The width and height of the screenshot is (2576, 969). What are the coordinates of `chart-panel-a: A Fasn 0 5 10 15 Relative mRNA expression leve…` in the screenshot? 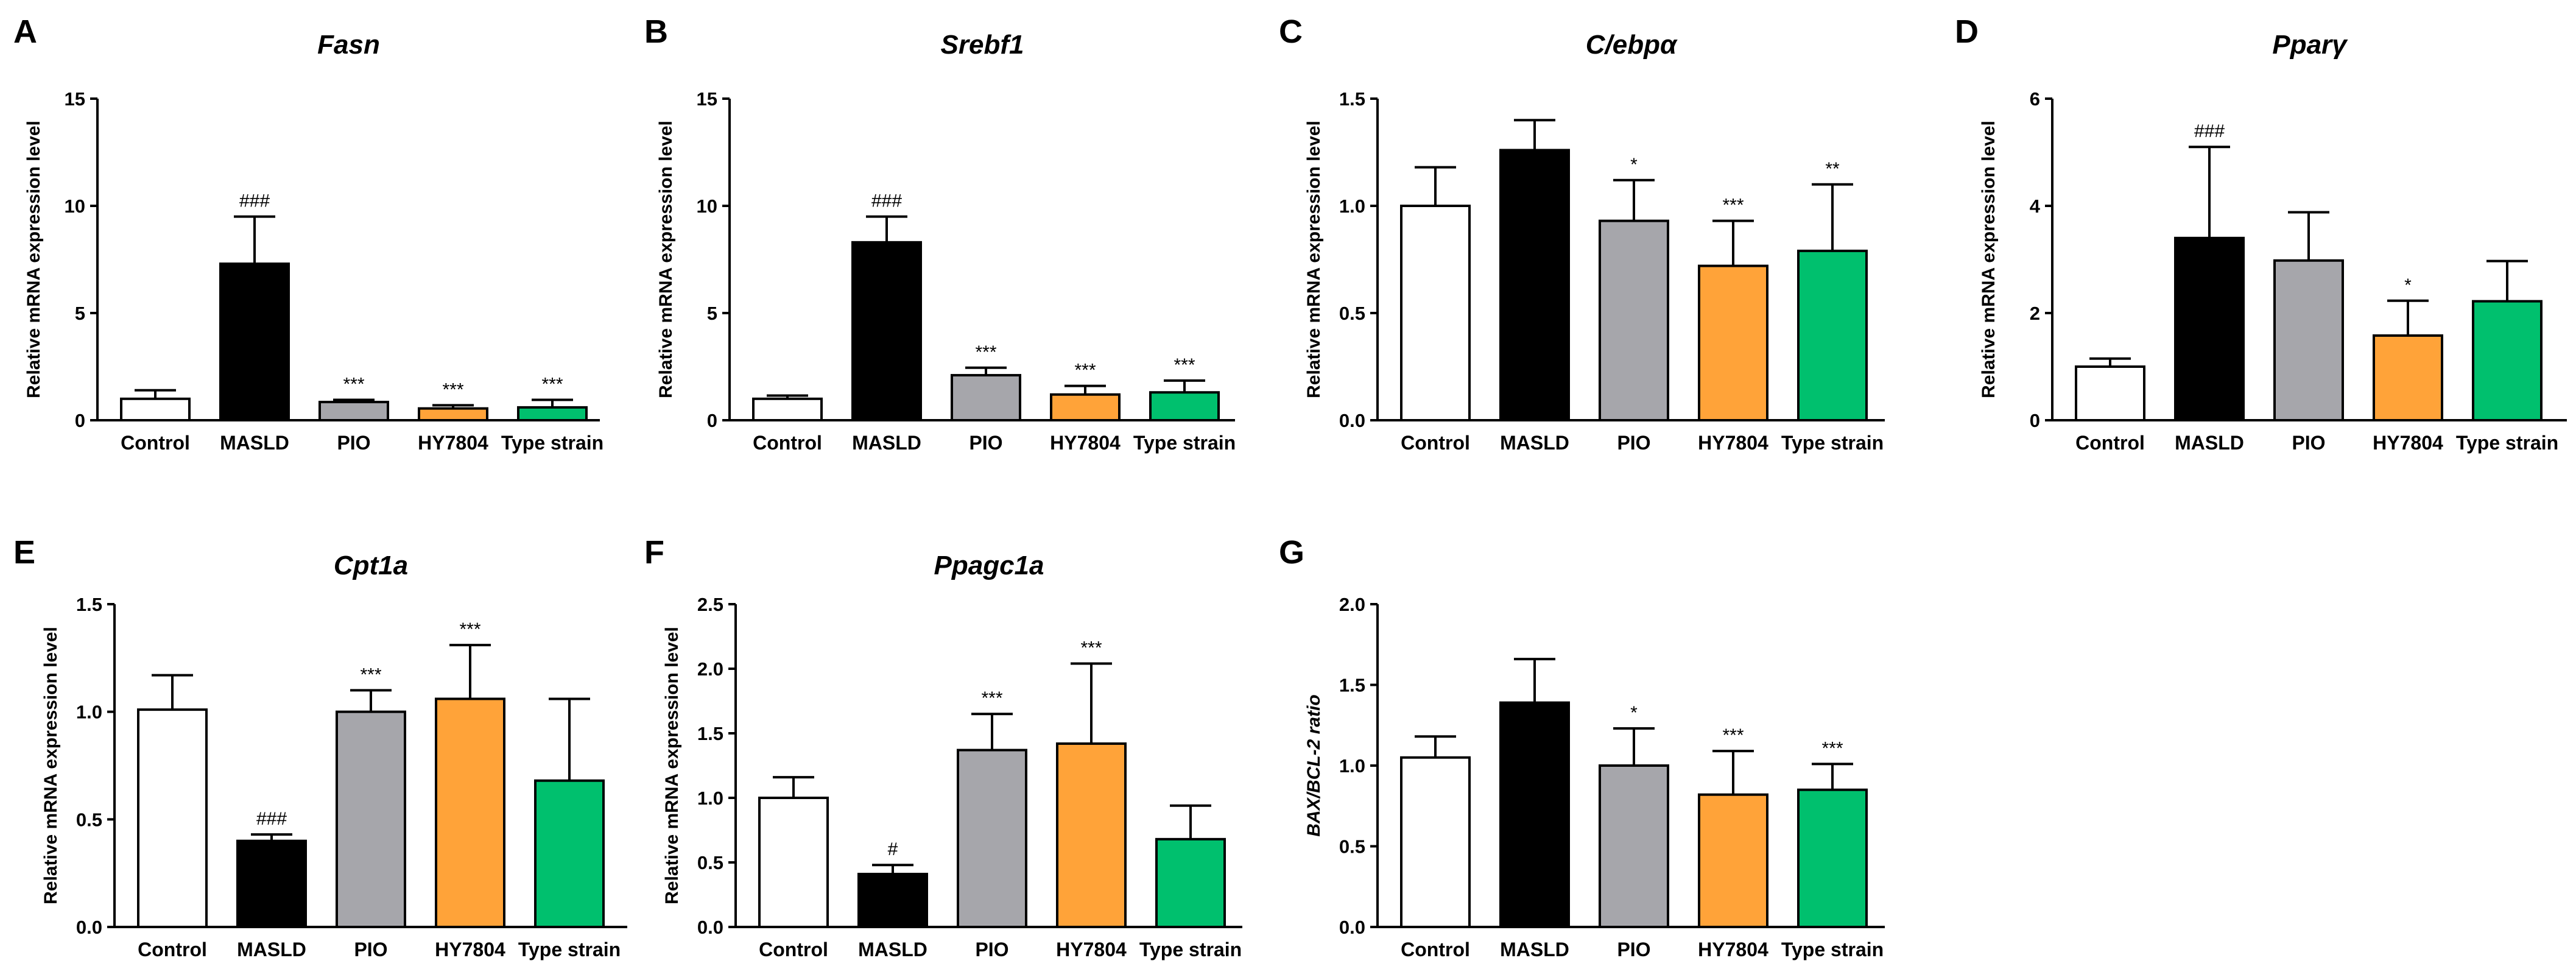 It's located at (308, 233).